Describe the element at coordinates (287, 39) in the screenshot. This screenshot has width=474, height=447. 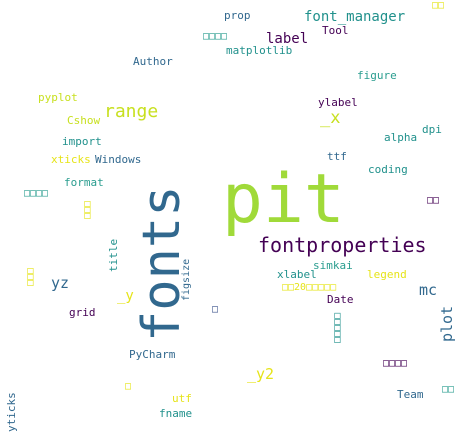
I see `word-6: label` at that location.